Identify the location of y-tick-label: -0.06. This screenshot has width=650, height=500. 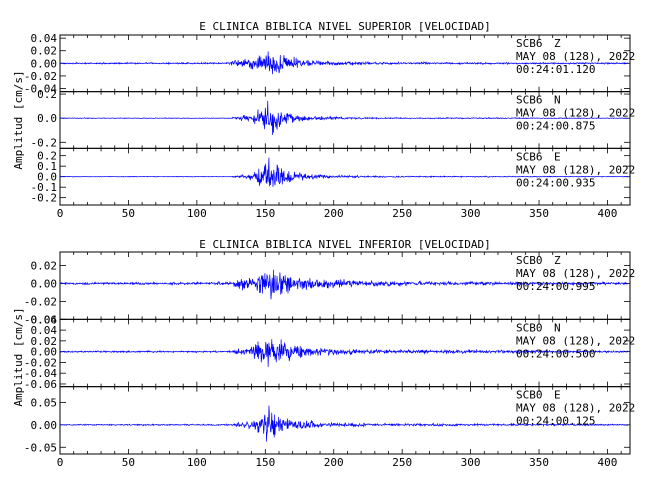
(40, 384).